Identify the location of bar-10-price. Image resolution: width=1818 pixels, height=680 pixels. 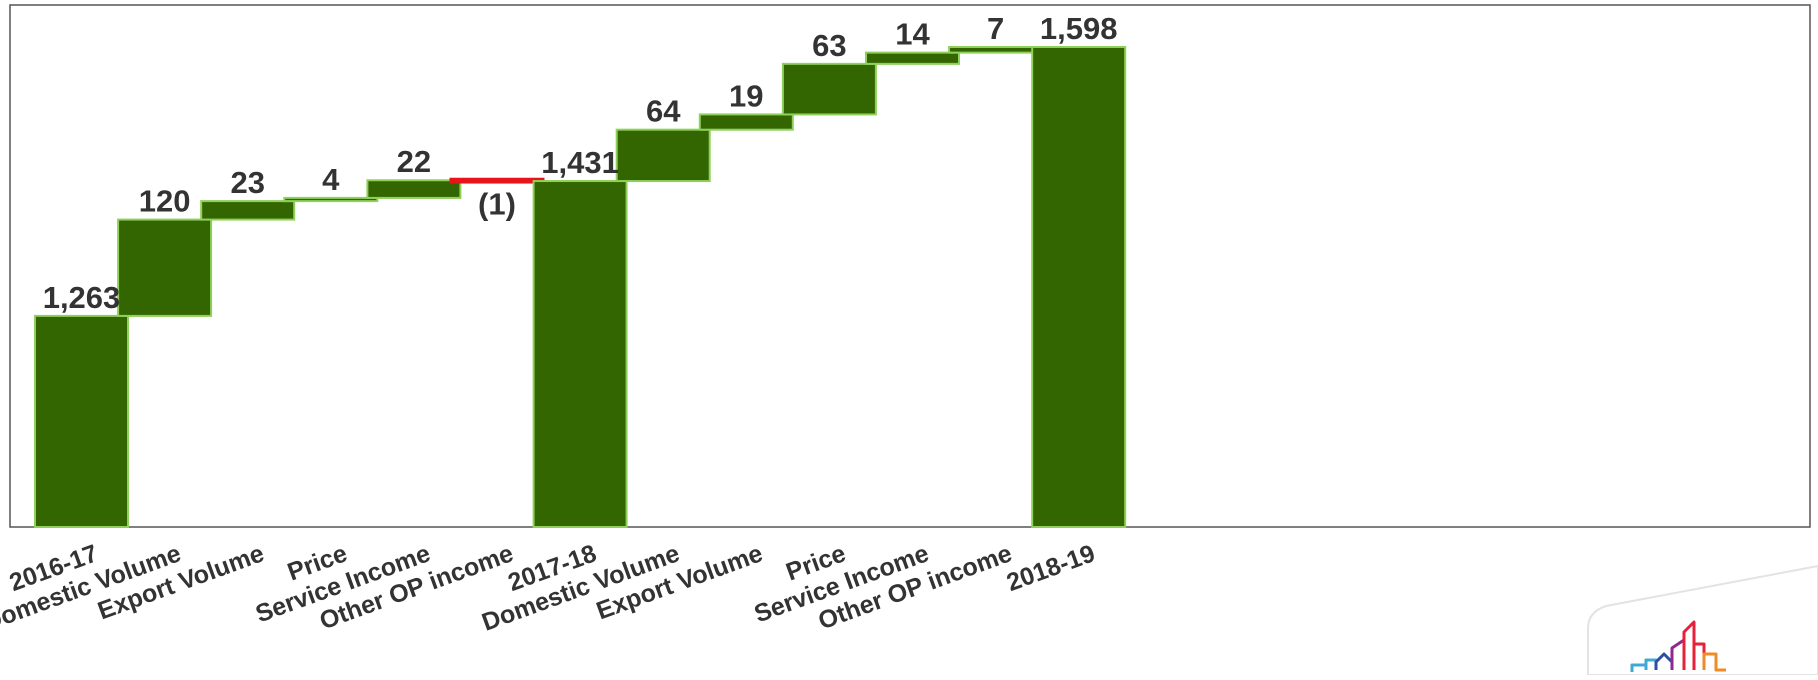
(829, 89).